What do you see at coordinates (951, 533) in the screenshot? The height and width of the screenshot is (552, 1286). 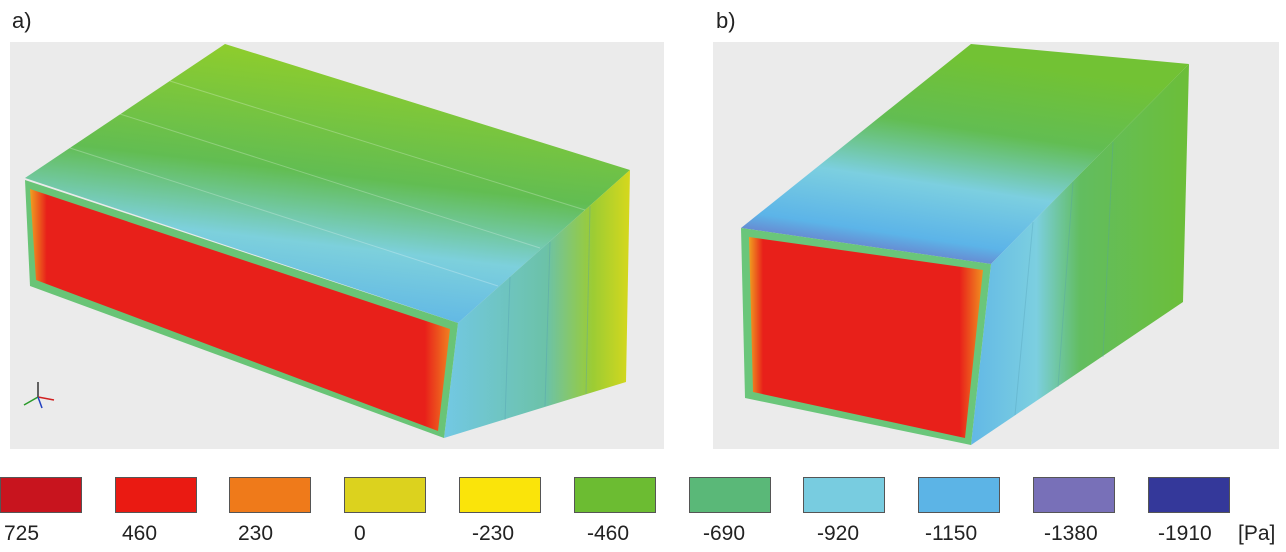 I see `legend-label: -1150` at bounding box center [951, 533].